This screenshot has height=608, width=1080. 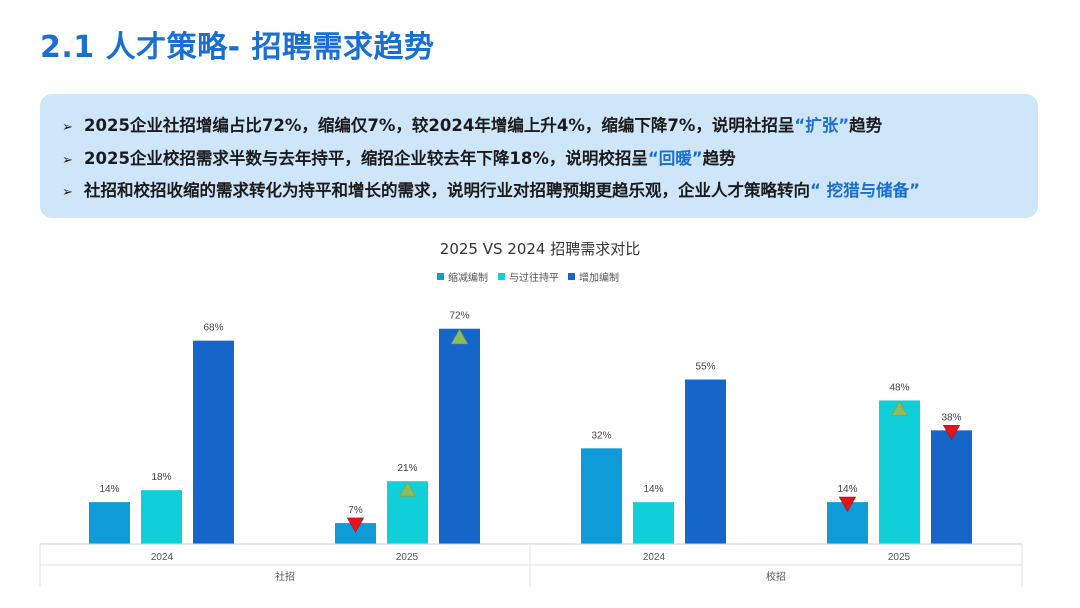 What do you see at coordinates (599, 277) in the screenshot?
I see `legend-label: 增加编制` at bounding box center [599, 277].